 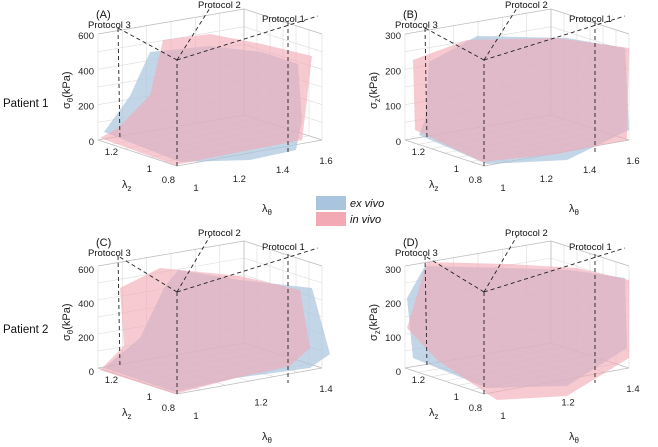 What do you see at coordinates (103, 15) in the screenshot?
I see `panel-label: (A)` at bounding box center [103, 15].